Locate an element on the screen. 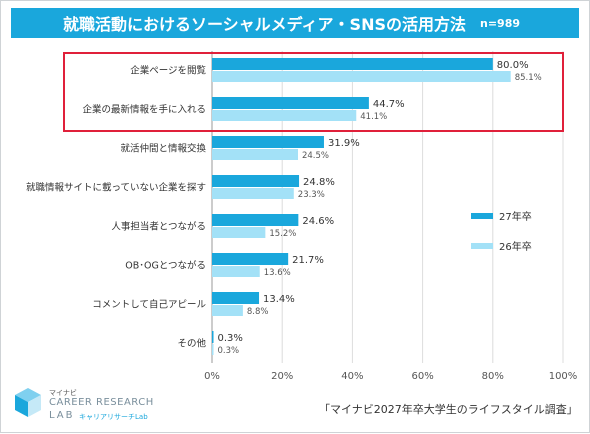 Image resolution: width=590 pixels, height=434 pixels. legend-label-27: 27年卒 is located at coordinates (515, 216).